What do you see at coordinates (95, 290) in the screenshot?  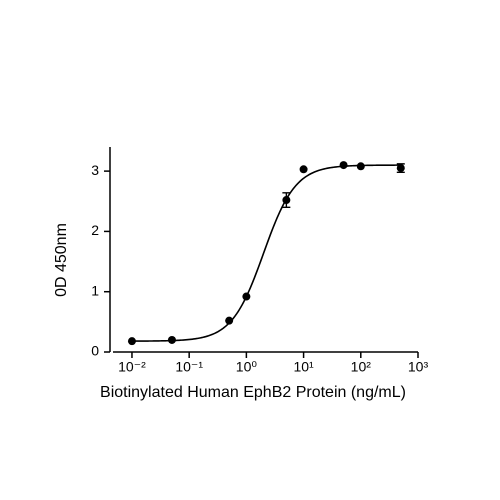 I see `y-tick-label: 1` at bounding box center [95, 290].